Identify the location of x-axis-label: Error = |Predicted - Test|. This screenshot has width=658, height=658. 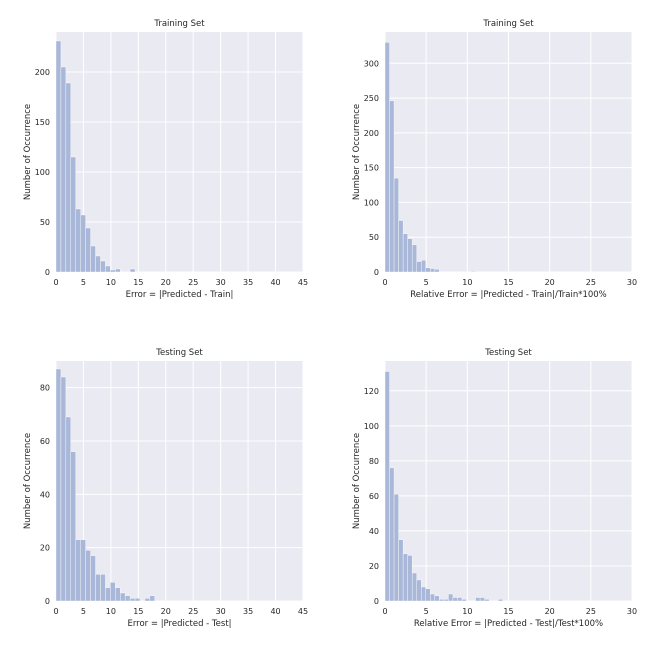
(179, 624).